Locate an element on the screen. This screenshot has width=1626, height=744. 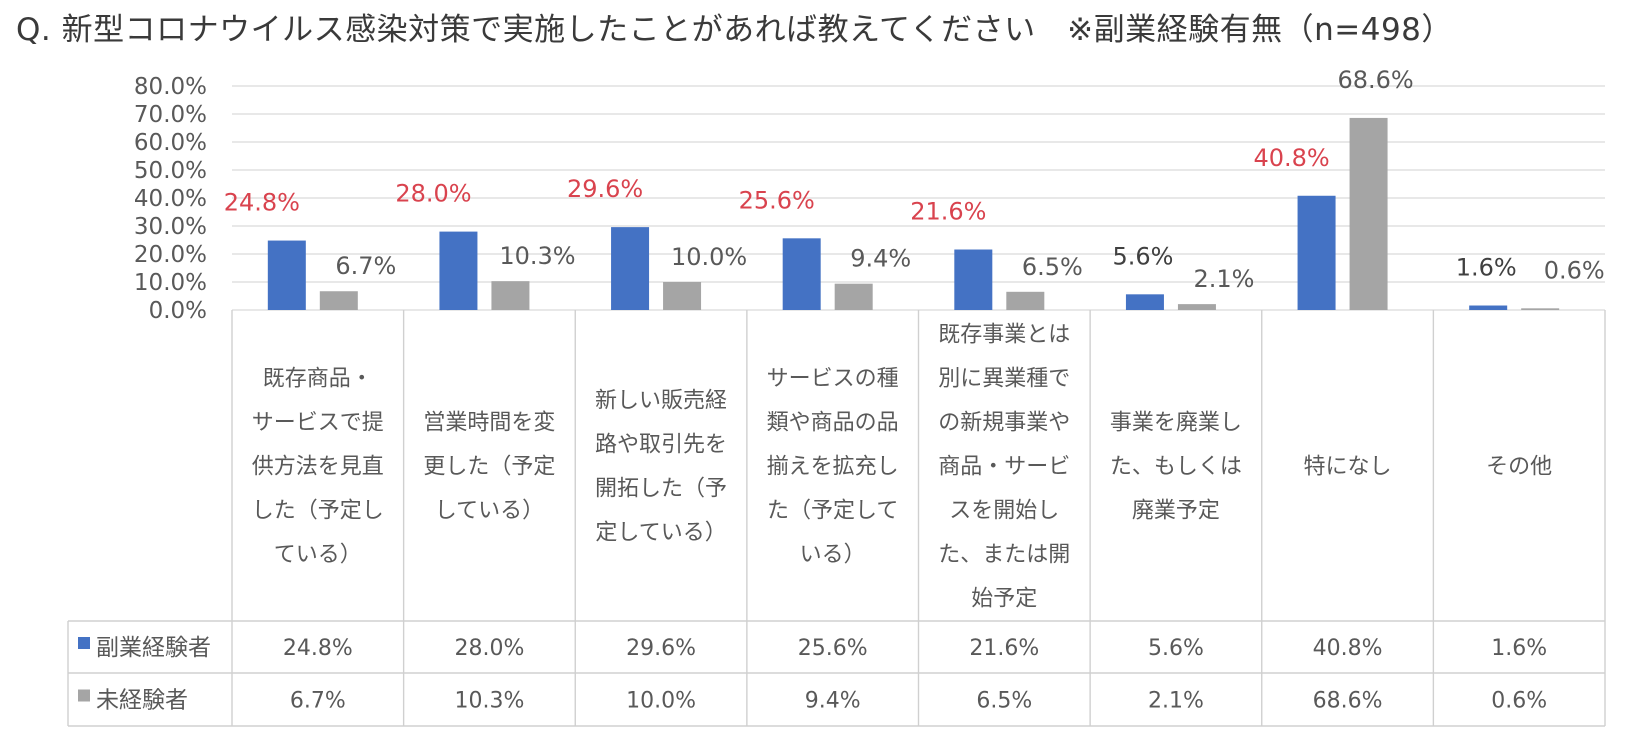
table-cell: 68.6% is located at coordinates (1348, 701).